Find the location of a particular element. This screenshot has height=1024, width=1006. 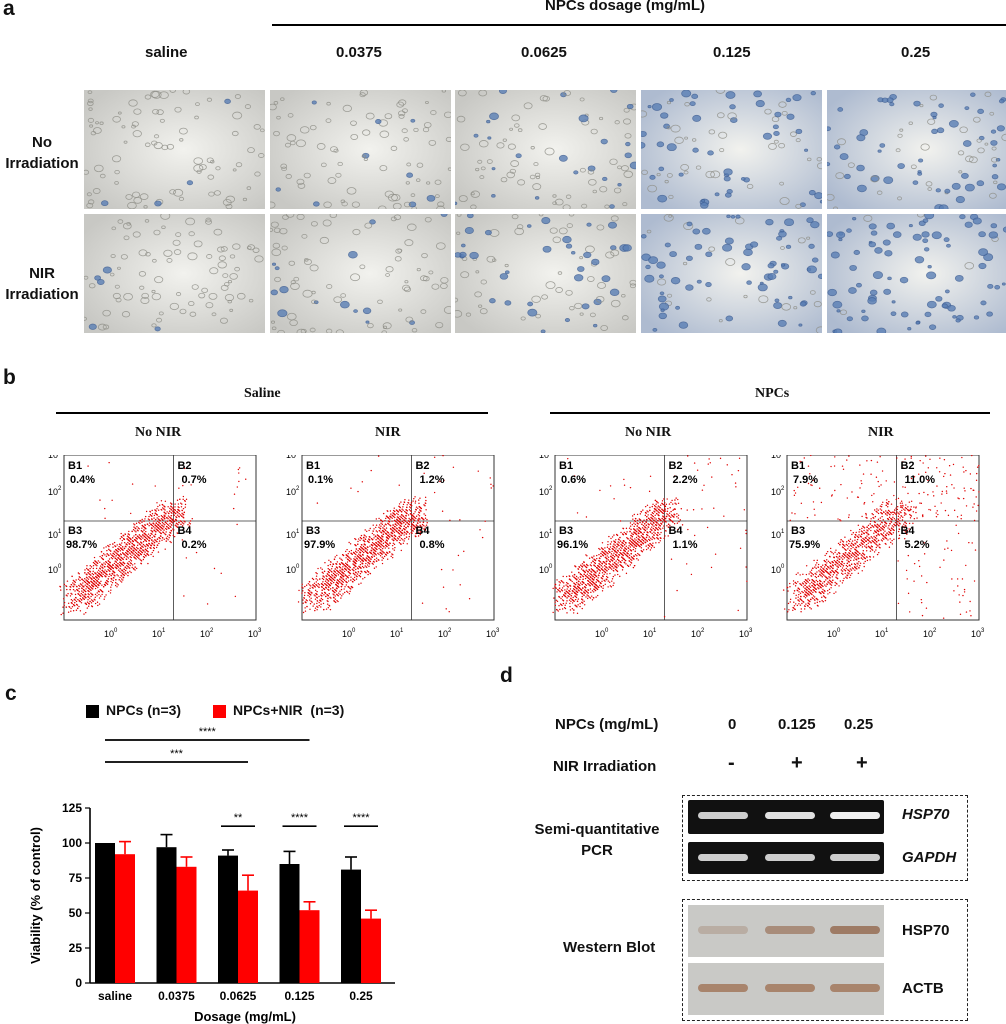

dosage-header-line is located at coordinates (639, 25).